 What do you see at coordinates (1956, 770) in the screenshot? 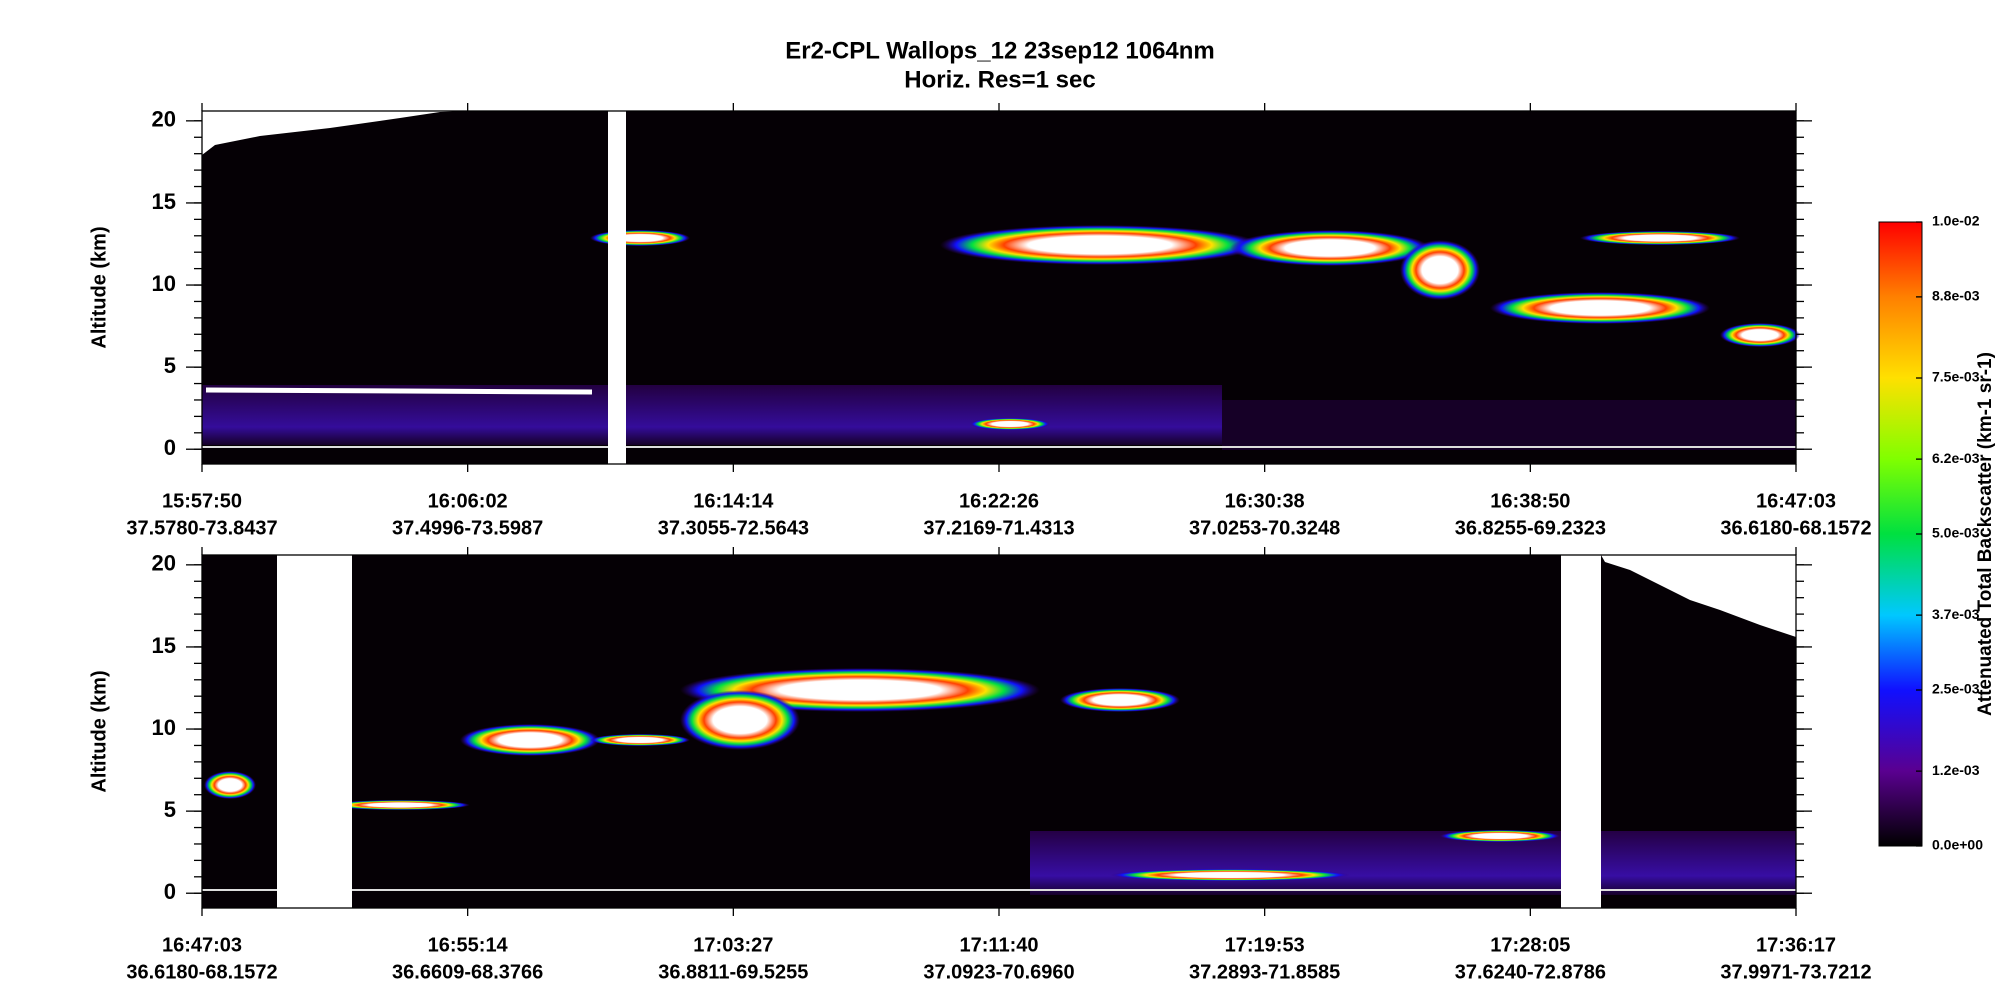
I see `colorbar-tick-label: 1.2e-03` at bounding box center [1956, 770].